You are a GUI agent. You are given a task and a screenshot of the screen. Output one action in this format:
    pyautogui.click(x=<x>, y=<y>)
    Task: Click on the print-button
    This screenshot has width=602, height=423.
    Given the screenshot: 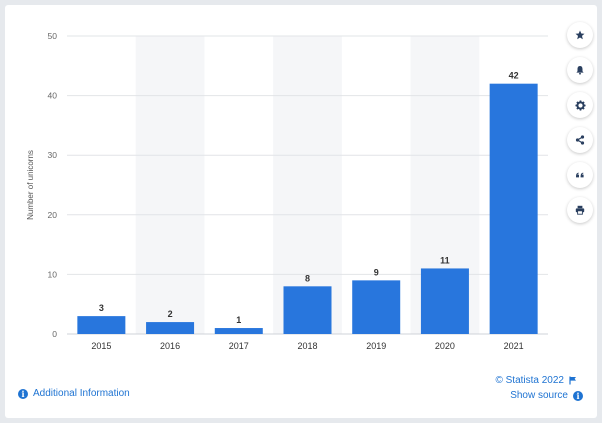 What is the action you would take?
    pyautogui.click(x=580, y=210)
    